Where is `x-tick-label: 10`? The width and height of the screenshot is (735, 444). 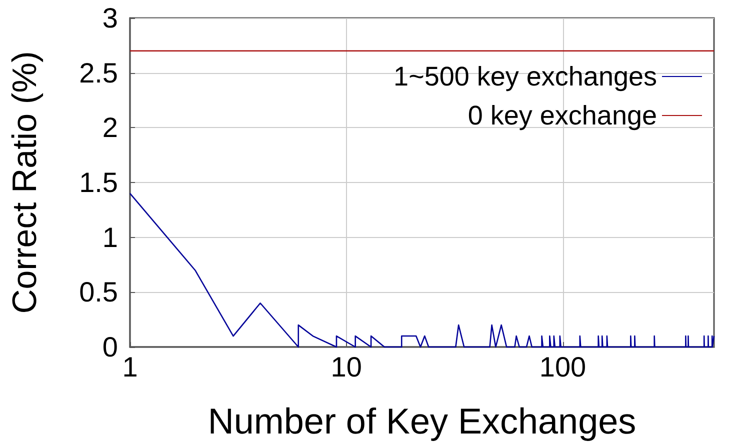
x-tick-label: 10 is located at coordinates (346, 367).